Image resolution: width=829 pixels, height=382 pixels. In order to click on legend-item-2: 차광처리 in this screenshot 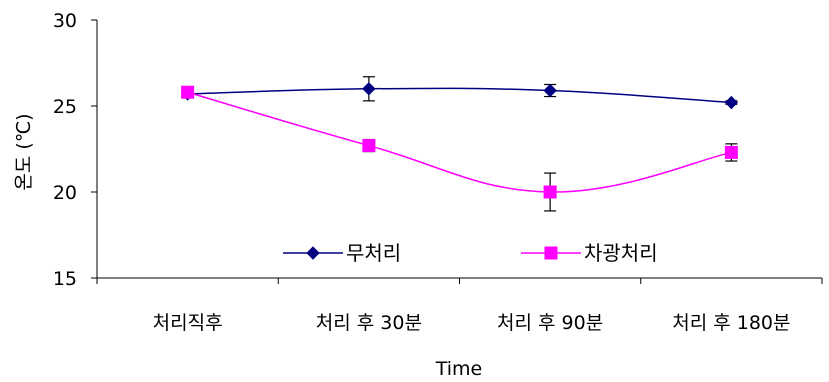, I will do `click(589, 253)`.